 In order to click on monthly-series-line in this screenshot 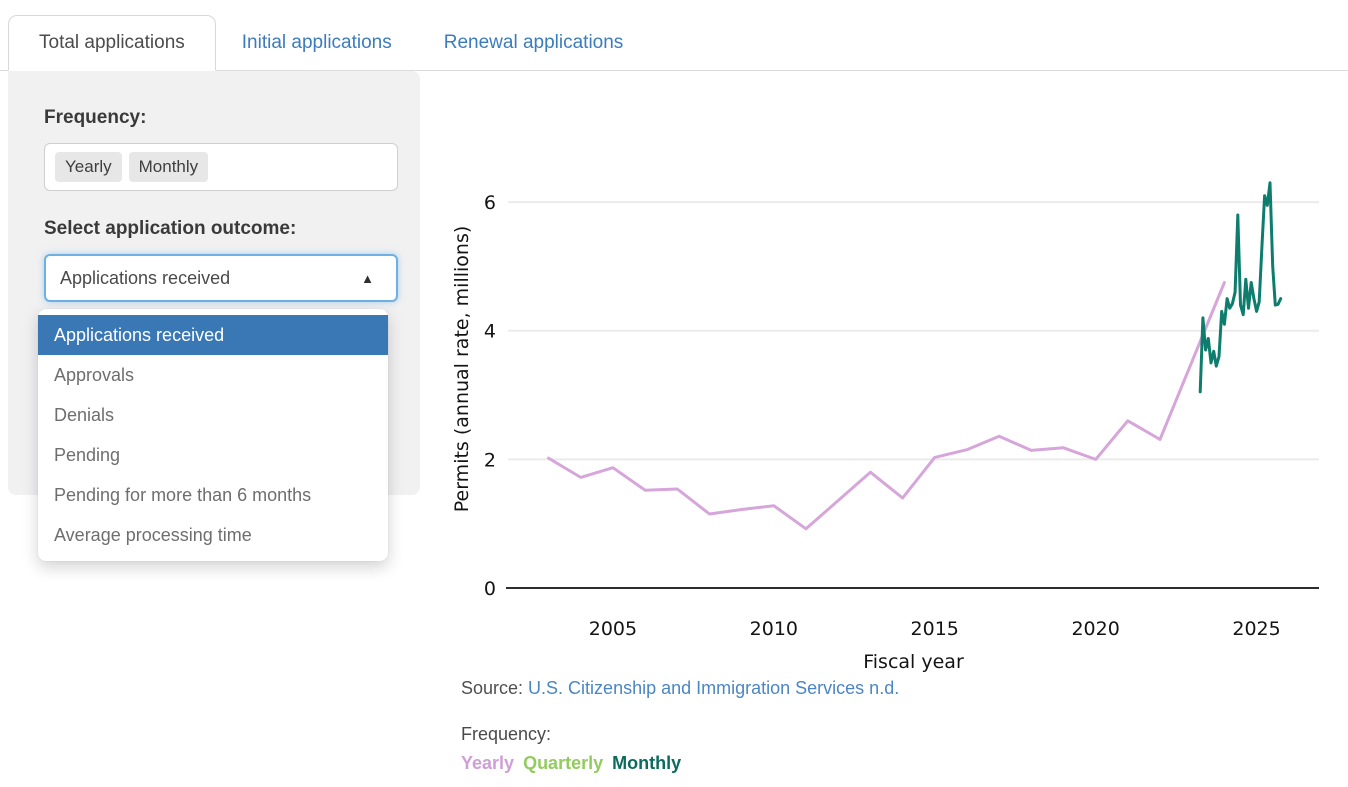, I will do `click(1240, 287)`.